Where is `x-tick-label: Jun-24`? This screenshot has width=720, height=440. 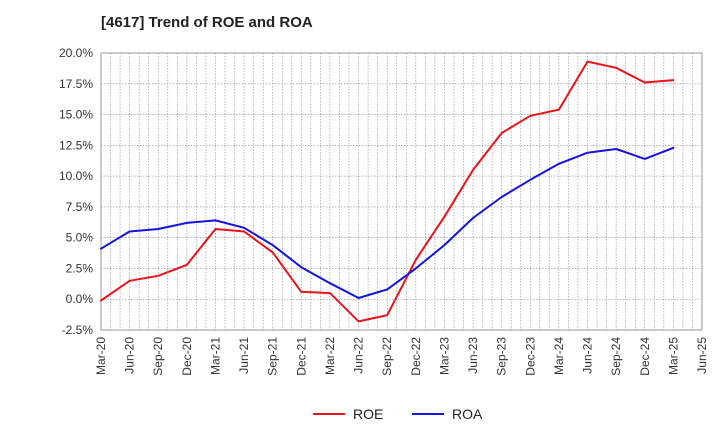 x-tick-label: Jun-24 is located at coordinates (588, 355).